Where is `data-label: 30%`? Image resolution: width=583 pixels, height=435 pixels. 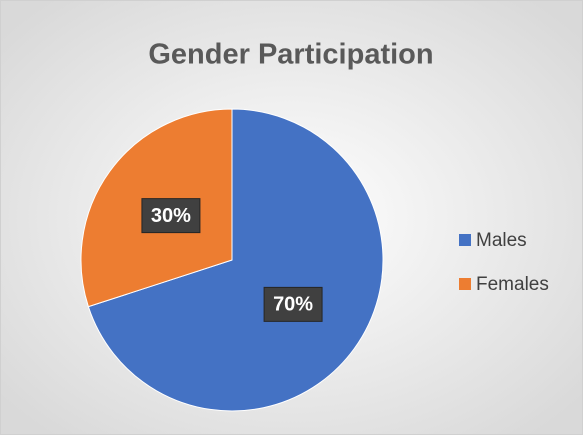 data-label: 30% is located at coordinates (171, 216).